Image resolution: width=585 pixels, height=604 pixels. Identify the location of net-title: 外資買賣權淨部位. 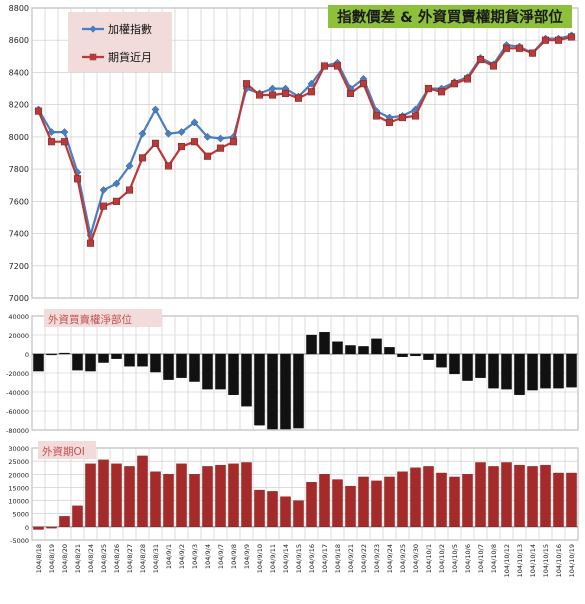
(90, 319).